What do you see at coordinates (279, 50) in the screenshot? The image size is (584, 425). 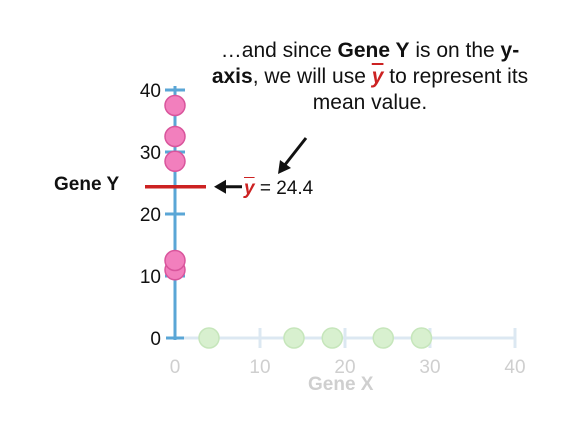 I see `annotation-part-1: …and since` at bounding box center [279, 50].